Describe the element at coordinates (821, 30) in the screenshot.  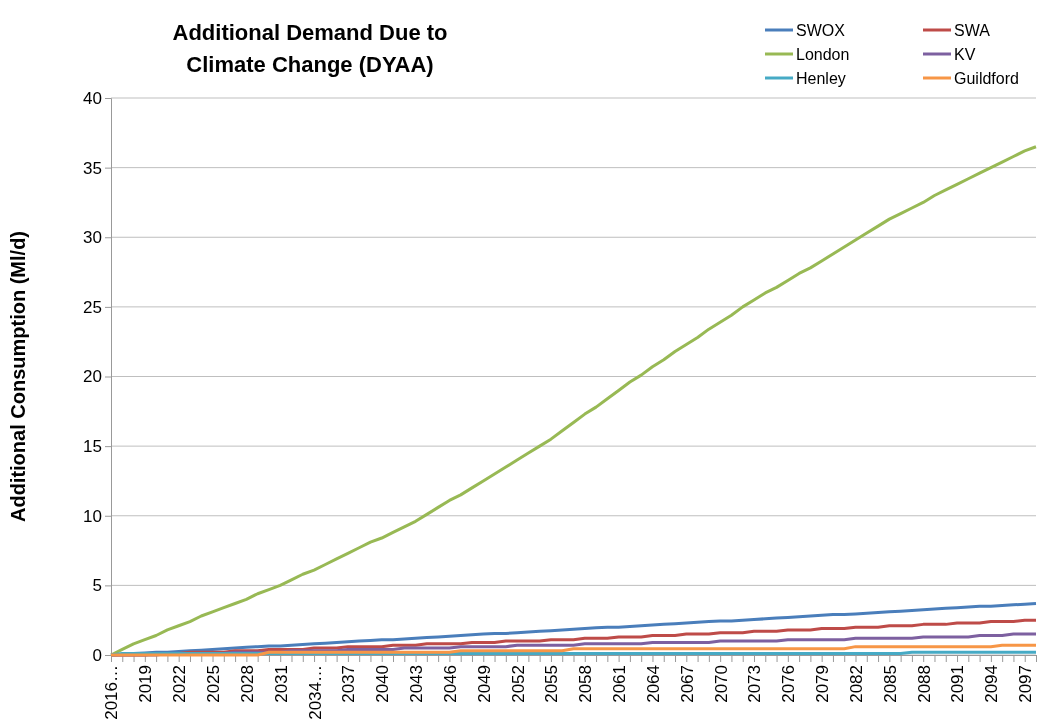
I see `legend-label: SWOX` at that location.